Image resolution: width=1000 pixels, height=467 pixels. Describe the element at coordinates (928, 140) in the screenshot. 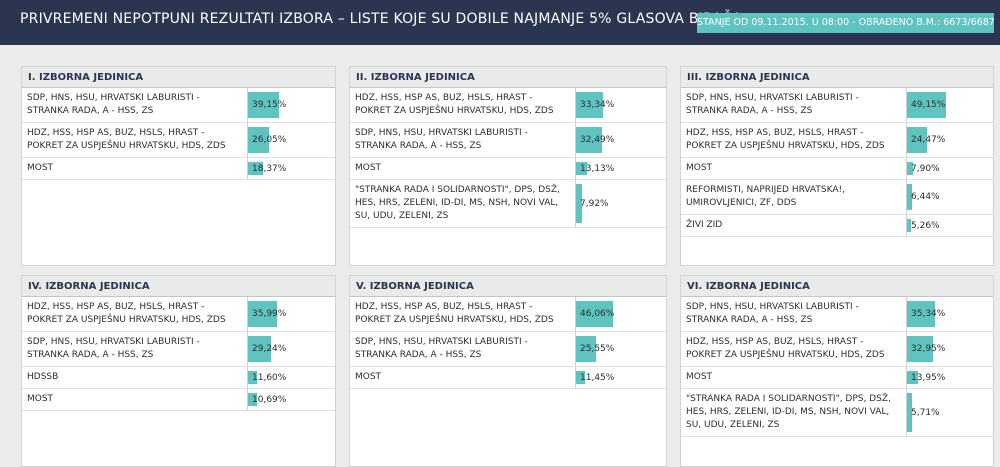

I see `percentage-value: 24,47%` at that location.